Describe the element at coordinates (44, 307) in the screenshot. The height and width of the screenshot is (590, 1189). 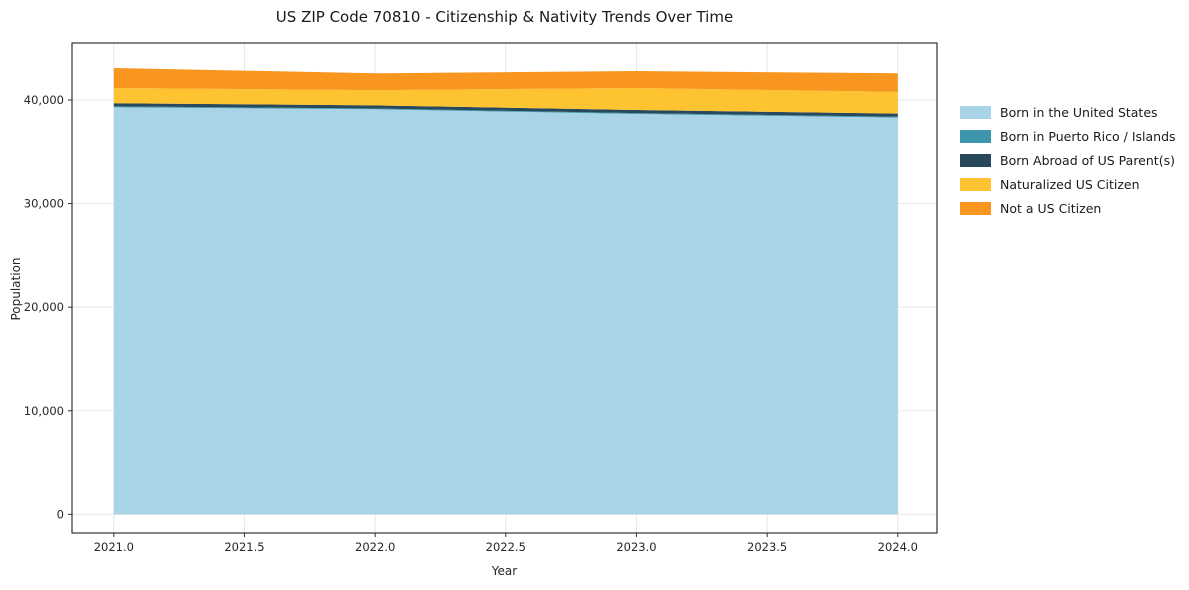
I see `y-tick-label: 20,000` at that location.